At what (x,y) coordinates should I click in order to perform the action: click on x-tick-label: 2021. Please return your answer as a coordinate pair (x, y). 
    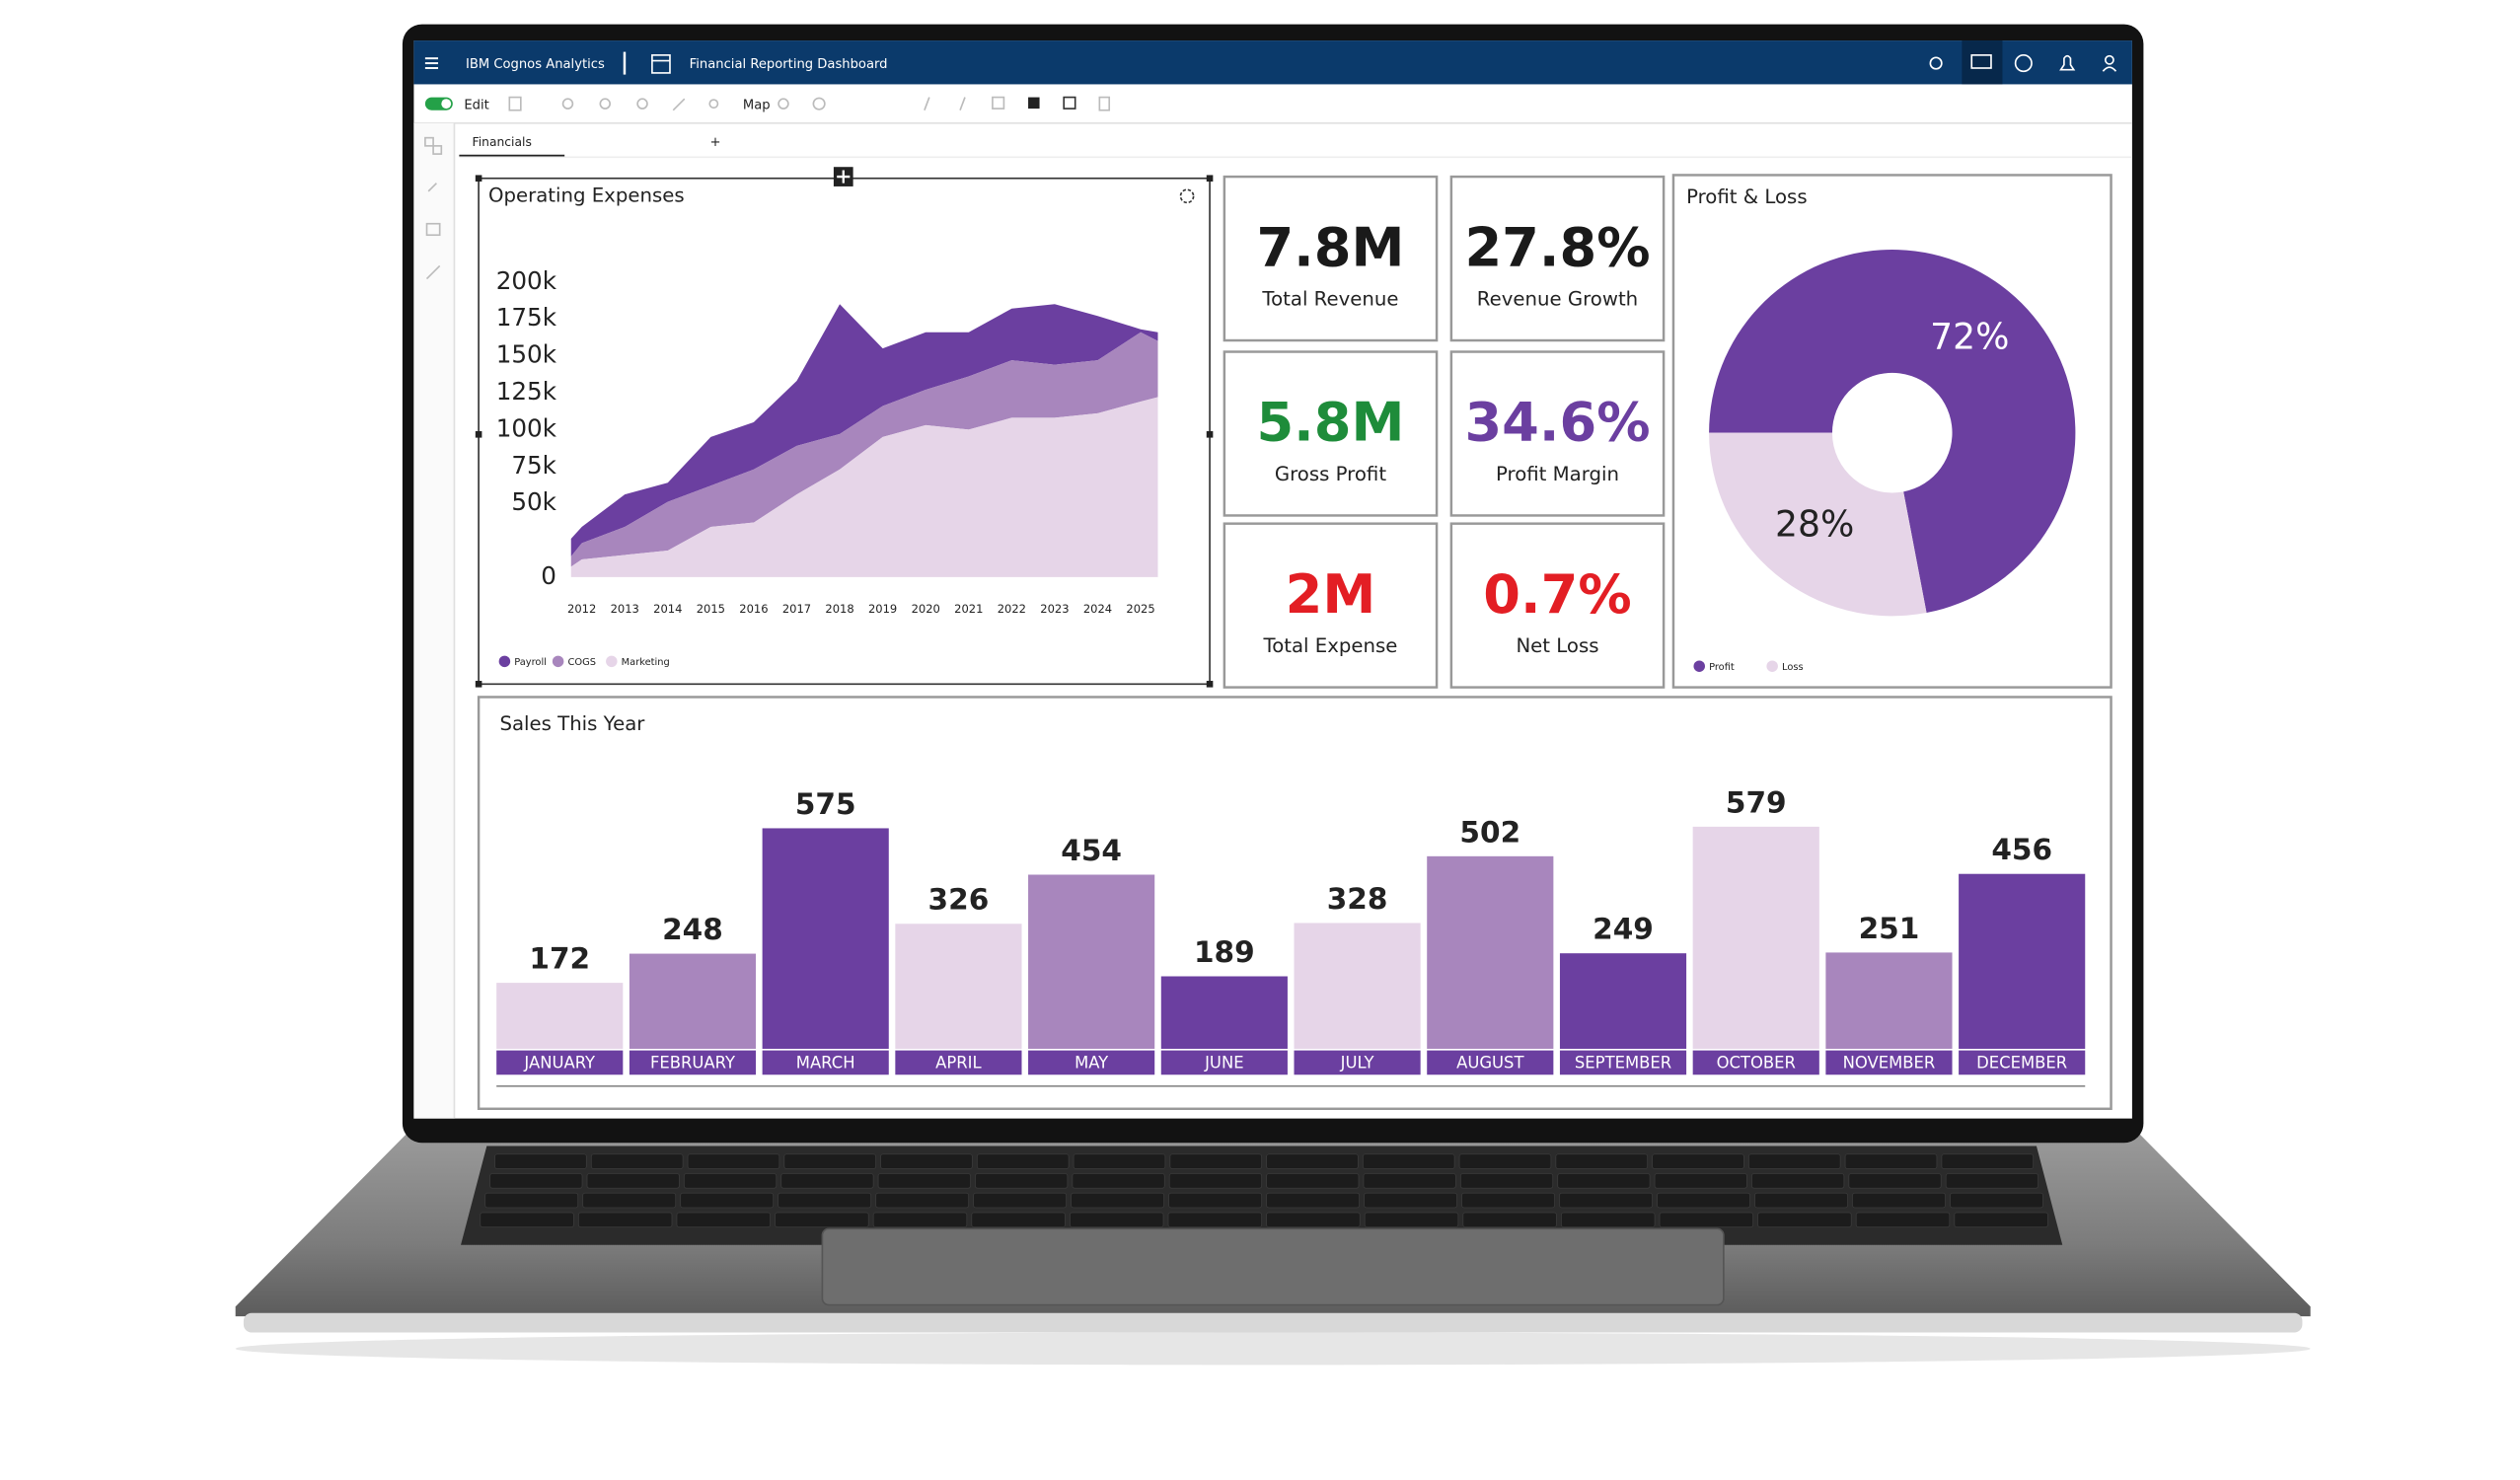
    Looking at the image, I should click on (968, 609).